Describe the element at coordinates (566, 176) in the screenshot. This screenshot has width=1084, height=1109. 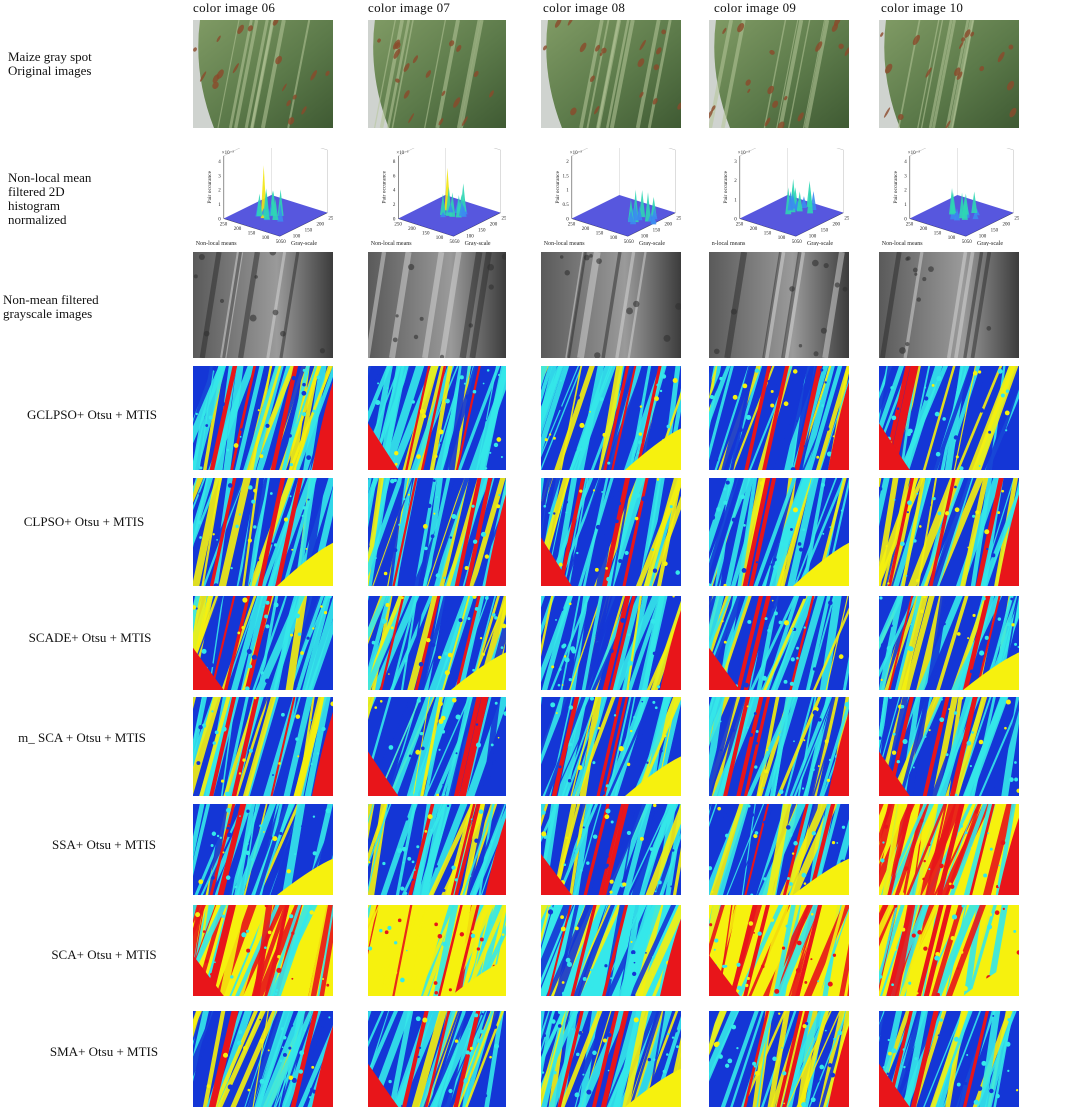
I see `z-tick-label: 1.5` at that location.